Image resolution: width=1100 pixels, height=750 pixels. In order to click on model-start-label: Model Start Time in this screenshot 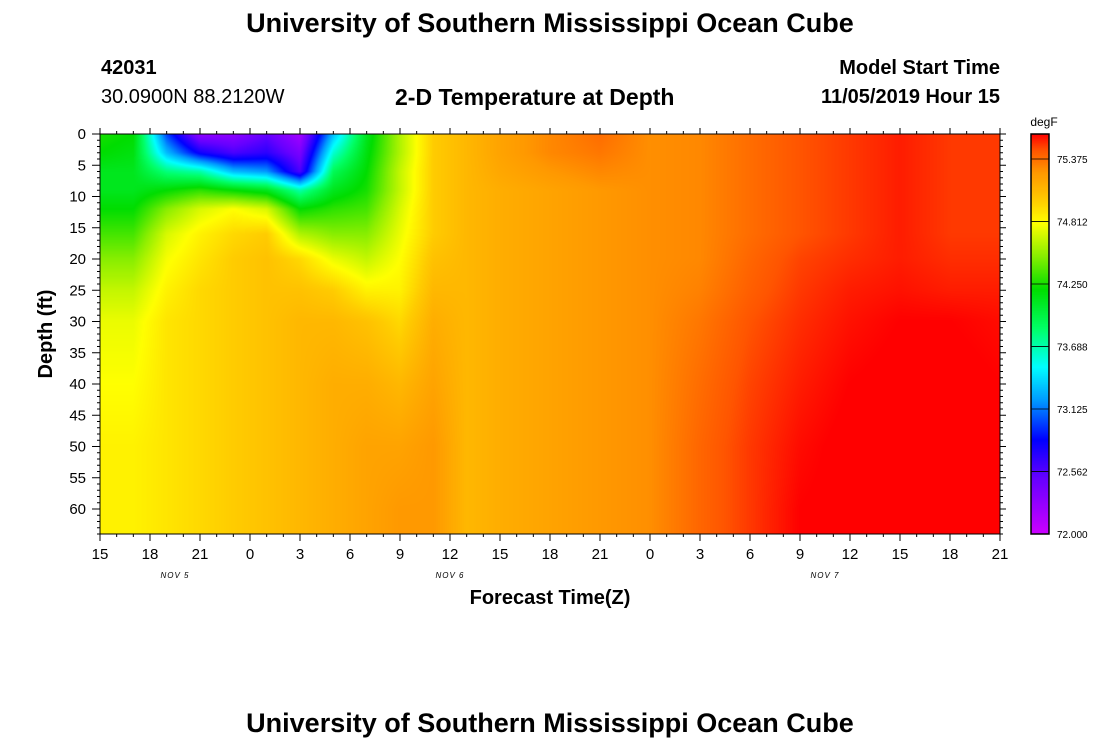, I will do `click(919, 68)`.